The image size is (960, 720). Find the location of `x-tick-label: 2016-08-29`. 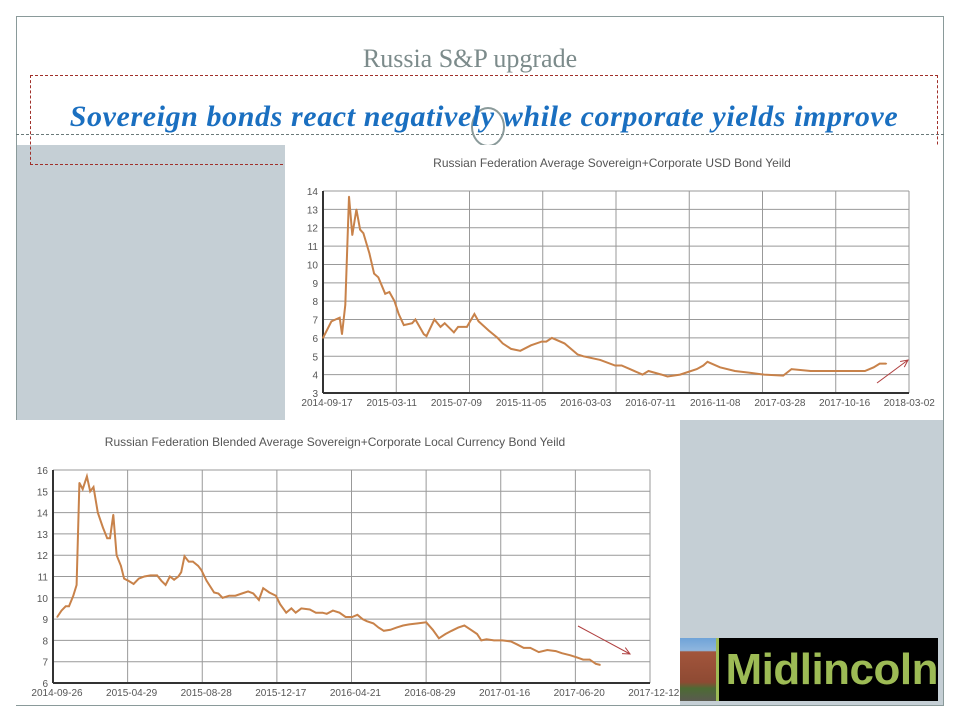

x-tick-label: 2016-08-29 is located at coordinates (430, 693).